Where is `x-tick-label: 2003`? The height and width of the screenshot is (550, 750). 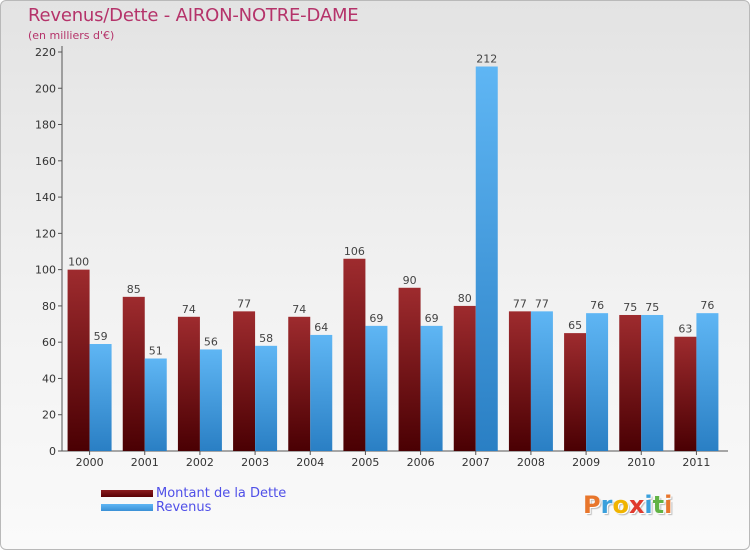
x-tick-label: 2003 is located at coordinates (255, 462).